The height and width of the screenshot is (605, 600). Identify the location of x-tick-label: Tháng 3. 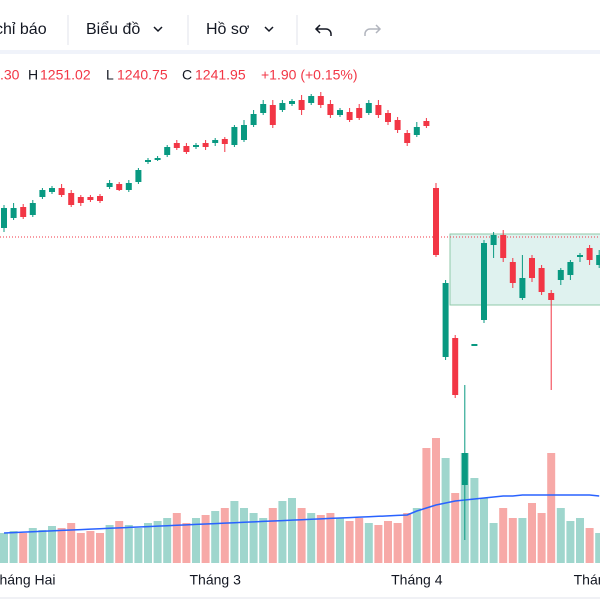
(216, 580).